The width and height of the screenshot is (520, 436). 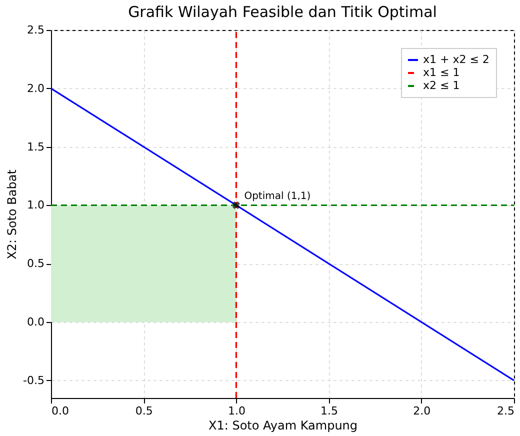 What do you see at coordinates (33, 380) in the screenshot?
I see `y-tick-label: -0.5` at bounding box center [33, 380].